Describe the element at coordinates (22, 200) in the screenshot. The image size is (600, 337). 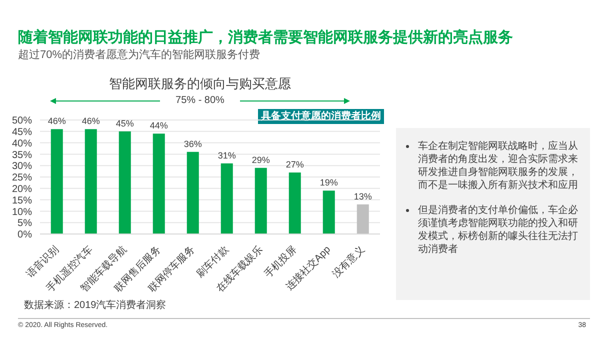
I see `y-tick-label: 15%` at that location.